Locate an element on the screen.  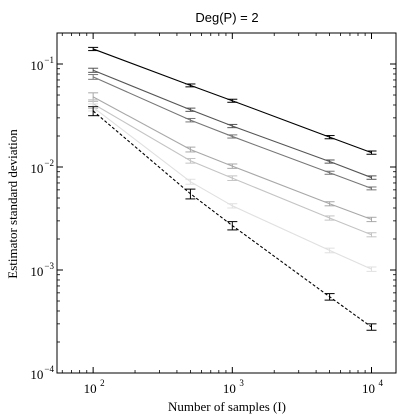
y-axis-label: Estimator standard deviation is located at coordinates (12, 204).